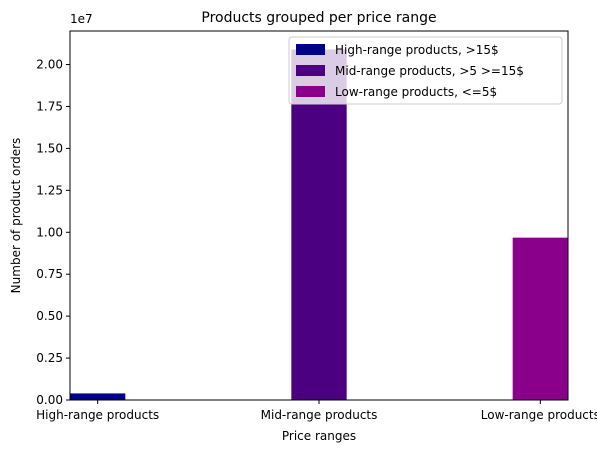 This screenshot has height=453, width=597. I want to click on legend-entry-label: High-range products, >15$, so click(417, 50).